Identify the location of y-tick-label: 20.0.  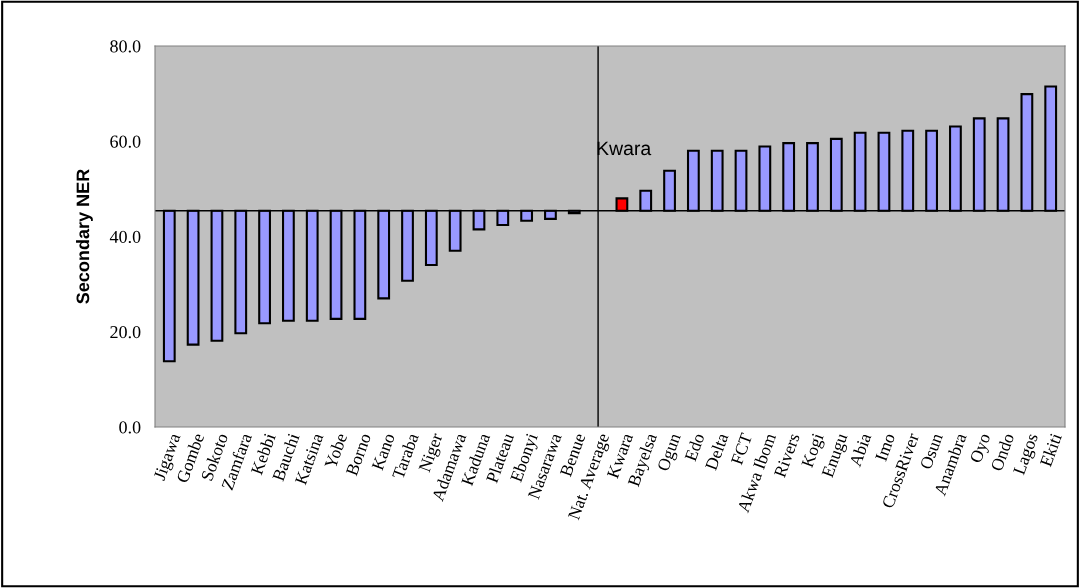
(125, 332).